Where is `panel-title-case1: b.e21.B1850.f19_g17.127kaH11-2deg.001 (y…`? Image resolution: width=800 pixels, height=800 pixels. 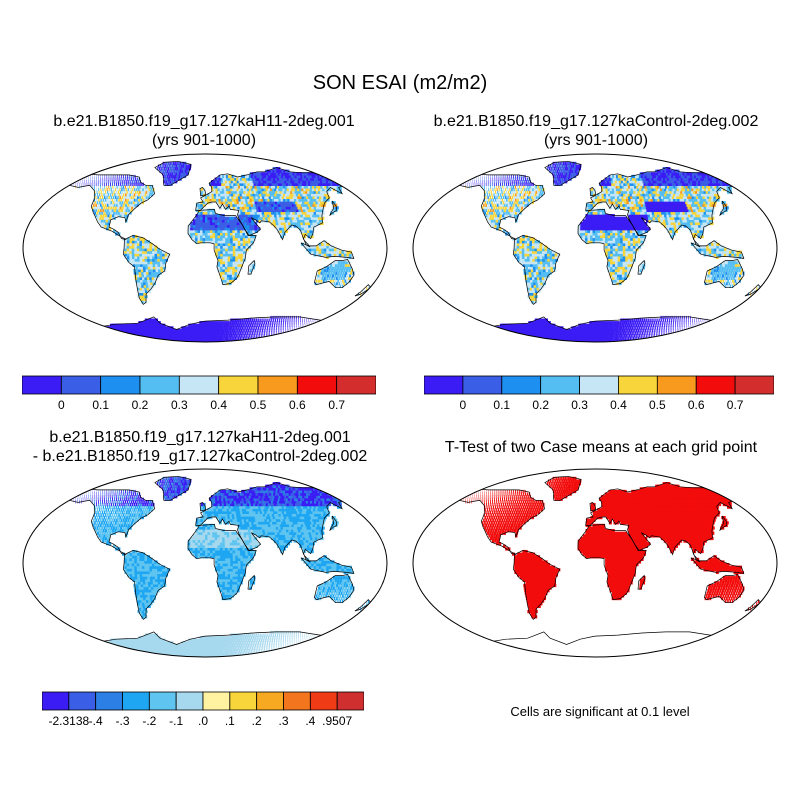
panel-title-case1: b.e21.B1850.f19_g17.127kaH11-2deg.001 (y… is located at coordinates (204, 131).